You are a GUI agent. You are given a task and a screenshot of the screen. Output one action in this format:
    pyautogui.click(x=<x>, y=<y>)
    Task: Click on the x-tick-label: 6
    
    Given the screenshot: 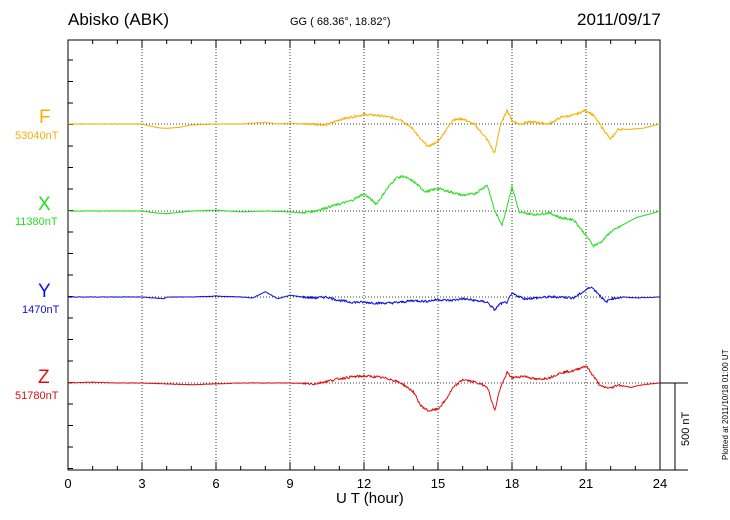 What is the action you would take?
    pyautogui.click(x=215, y=483)
    